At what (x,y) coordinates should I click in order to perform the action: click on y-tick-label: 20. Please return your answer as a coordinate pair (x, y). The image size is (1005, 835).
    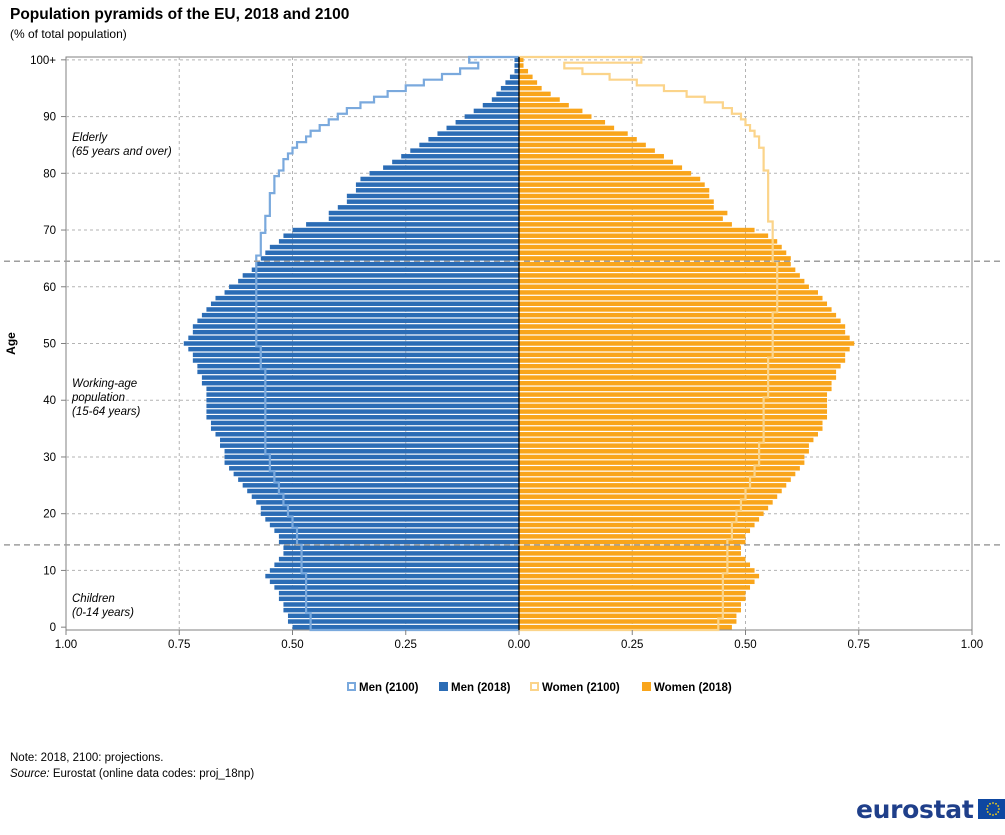
    Looking at the image, I should click on (49, 515).